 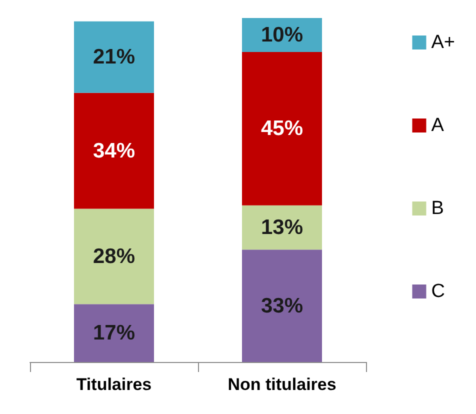 I want to click on data-label: 13%, so click(x=282, y=227).